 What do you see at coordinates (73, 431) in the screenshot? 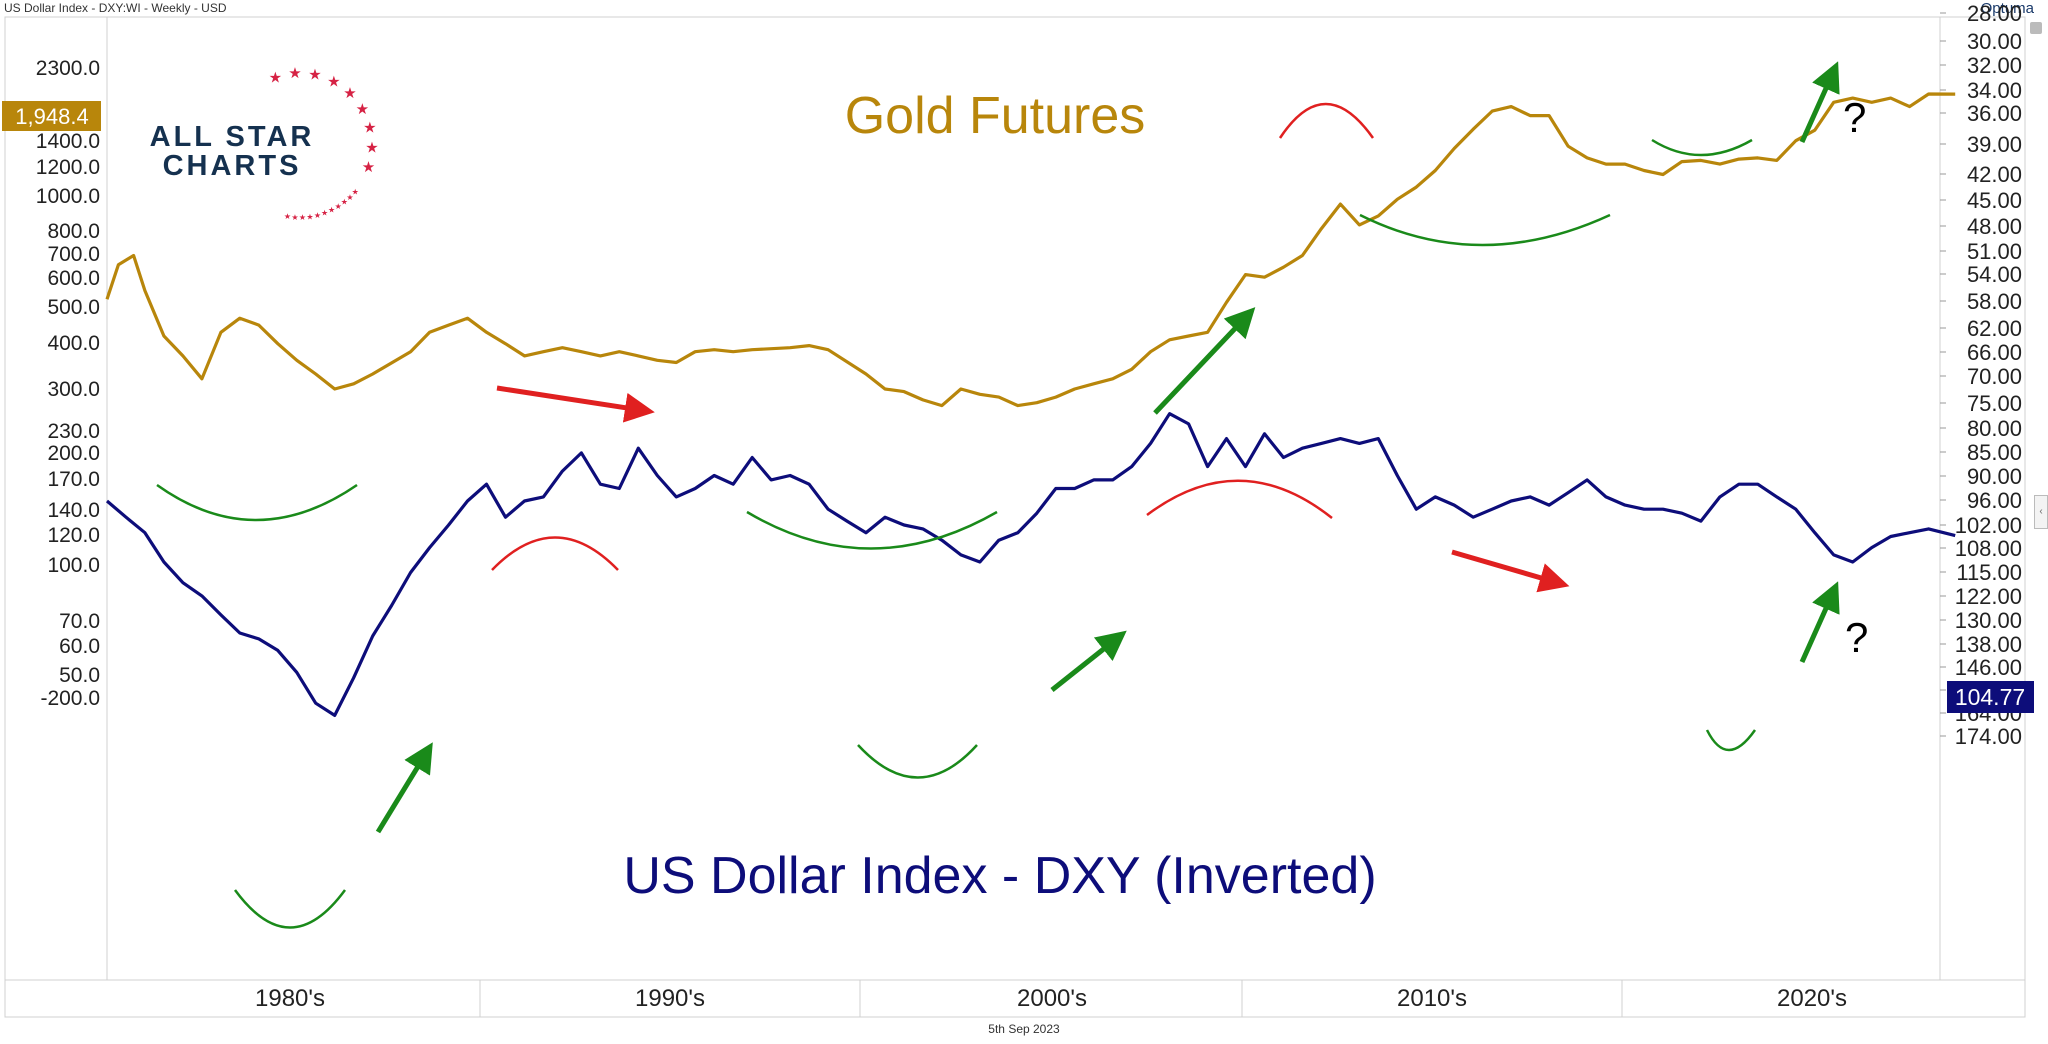
I see `left-tick-label: 230.0` at bounding box center [73, 431].